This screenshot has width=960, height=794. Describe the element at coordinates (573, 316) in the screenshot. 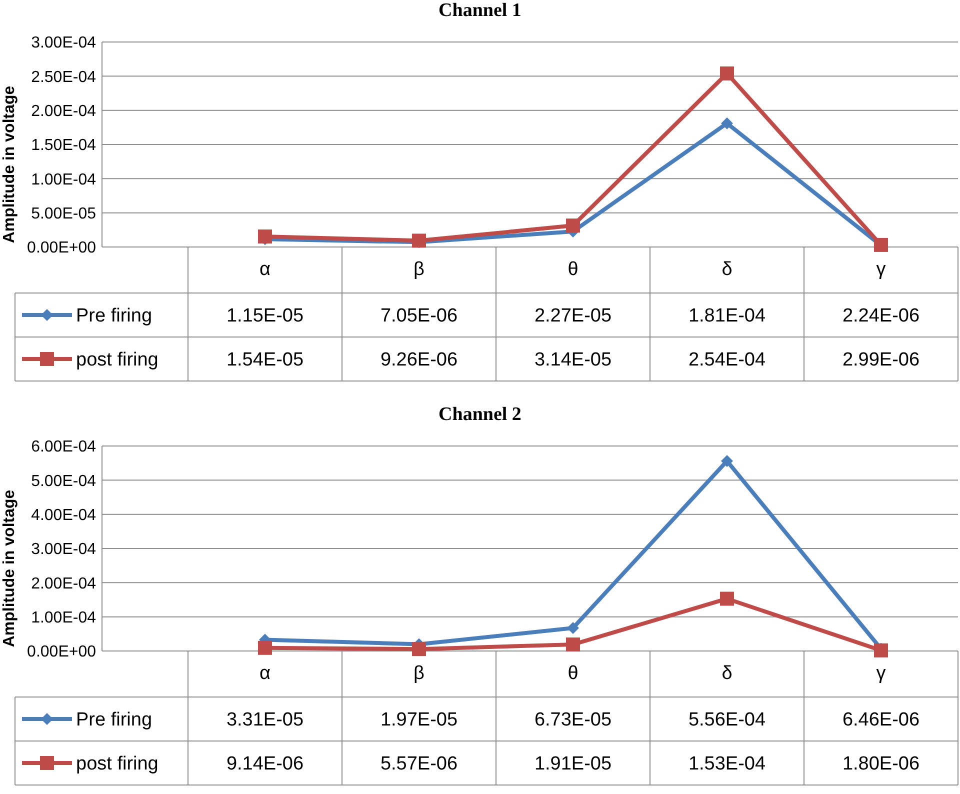

I see `data-label: 2.27E-05` at that location.